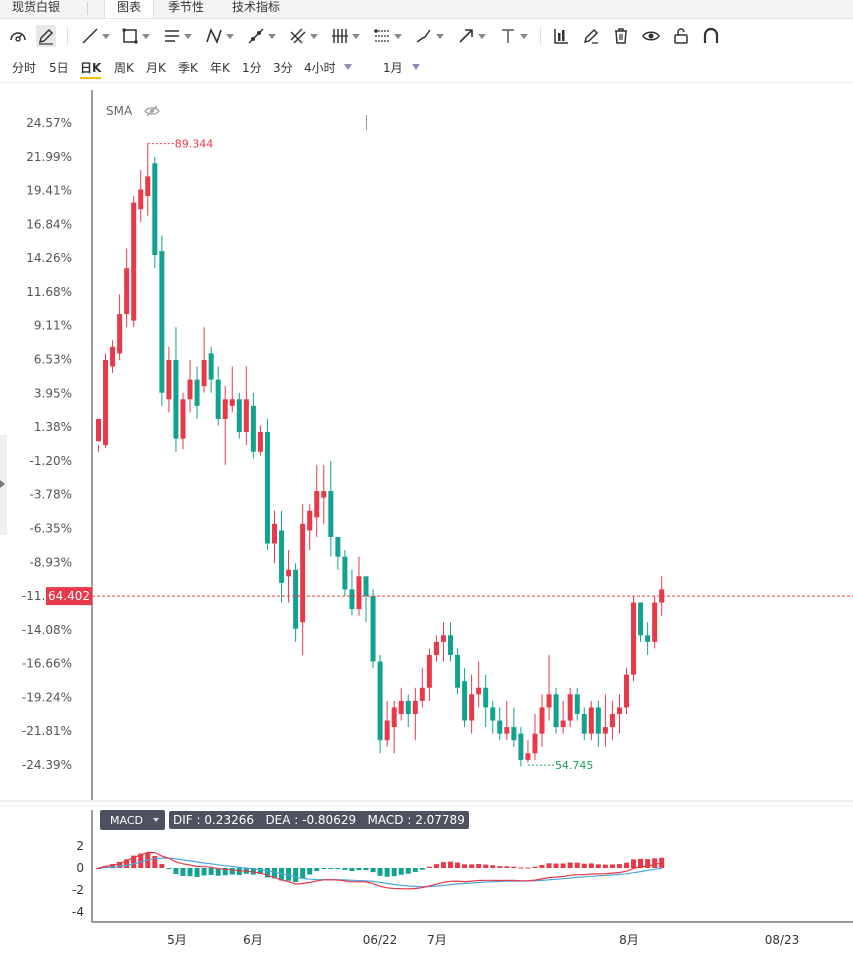 Image resolution: width=853 pixels, height=954 pixels. Describe the element at coordinates (329, 820) in the screenshot. I see `dea-value: -0.80629` at that location.